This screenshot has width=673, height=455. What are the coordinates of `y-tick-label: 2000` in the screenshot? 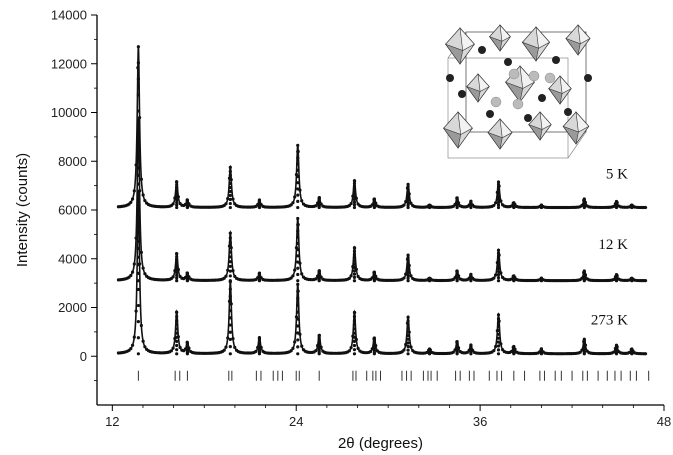 It's located at (72, 307).